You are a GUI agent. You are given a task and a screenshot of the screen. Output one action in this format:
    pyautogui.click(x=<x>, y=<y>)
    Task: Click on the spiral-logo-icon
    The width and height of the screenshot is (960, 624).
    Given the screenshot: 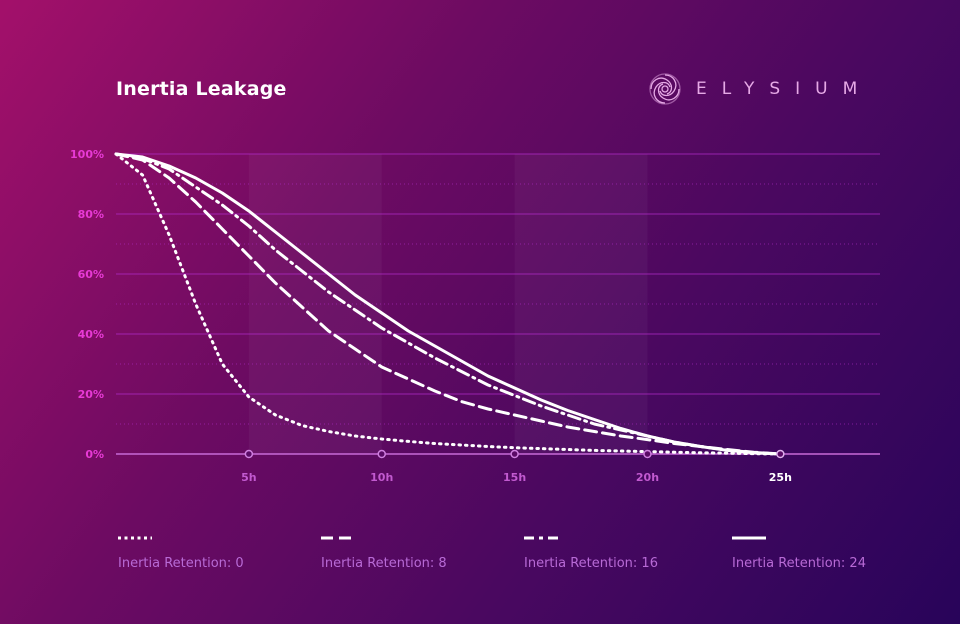 What is the action you would take?
    pyautogui.click(x=665, y=89)
    